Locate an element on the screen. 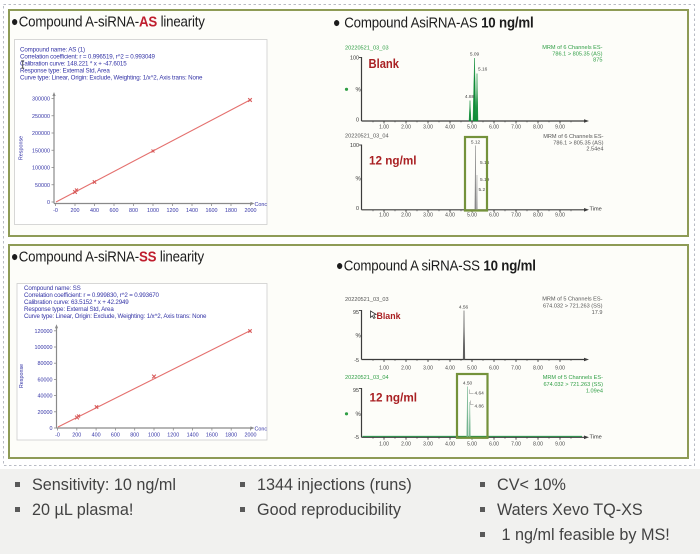 This screenshot has width=700, height=554. svg-text: 100000 is located at coordinates (44, 348).